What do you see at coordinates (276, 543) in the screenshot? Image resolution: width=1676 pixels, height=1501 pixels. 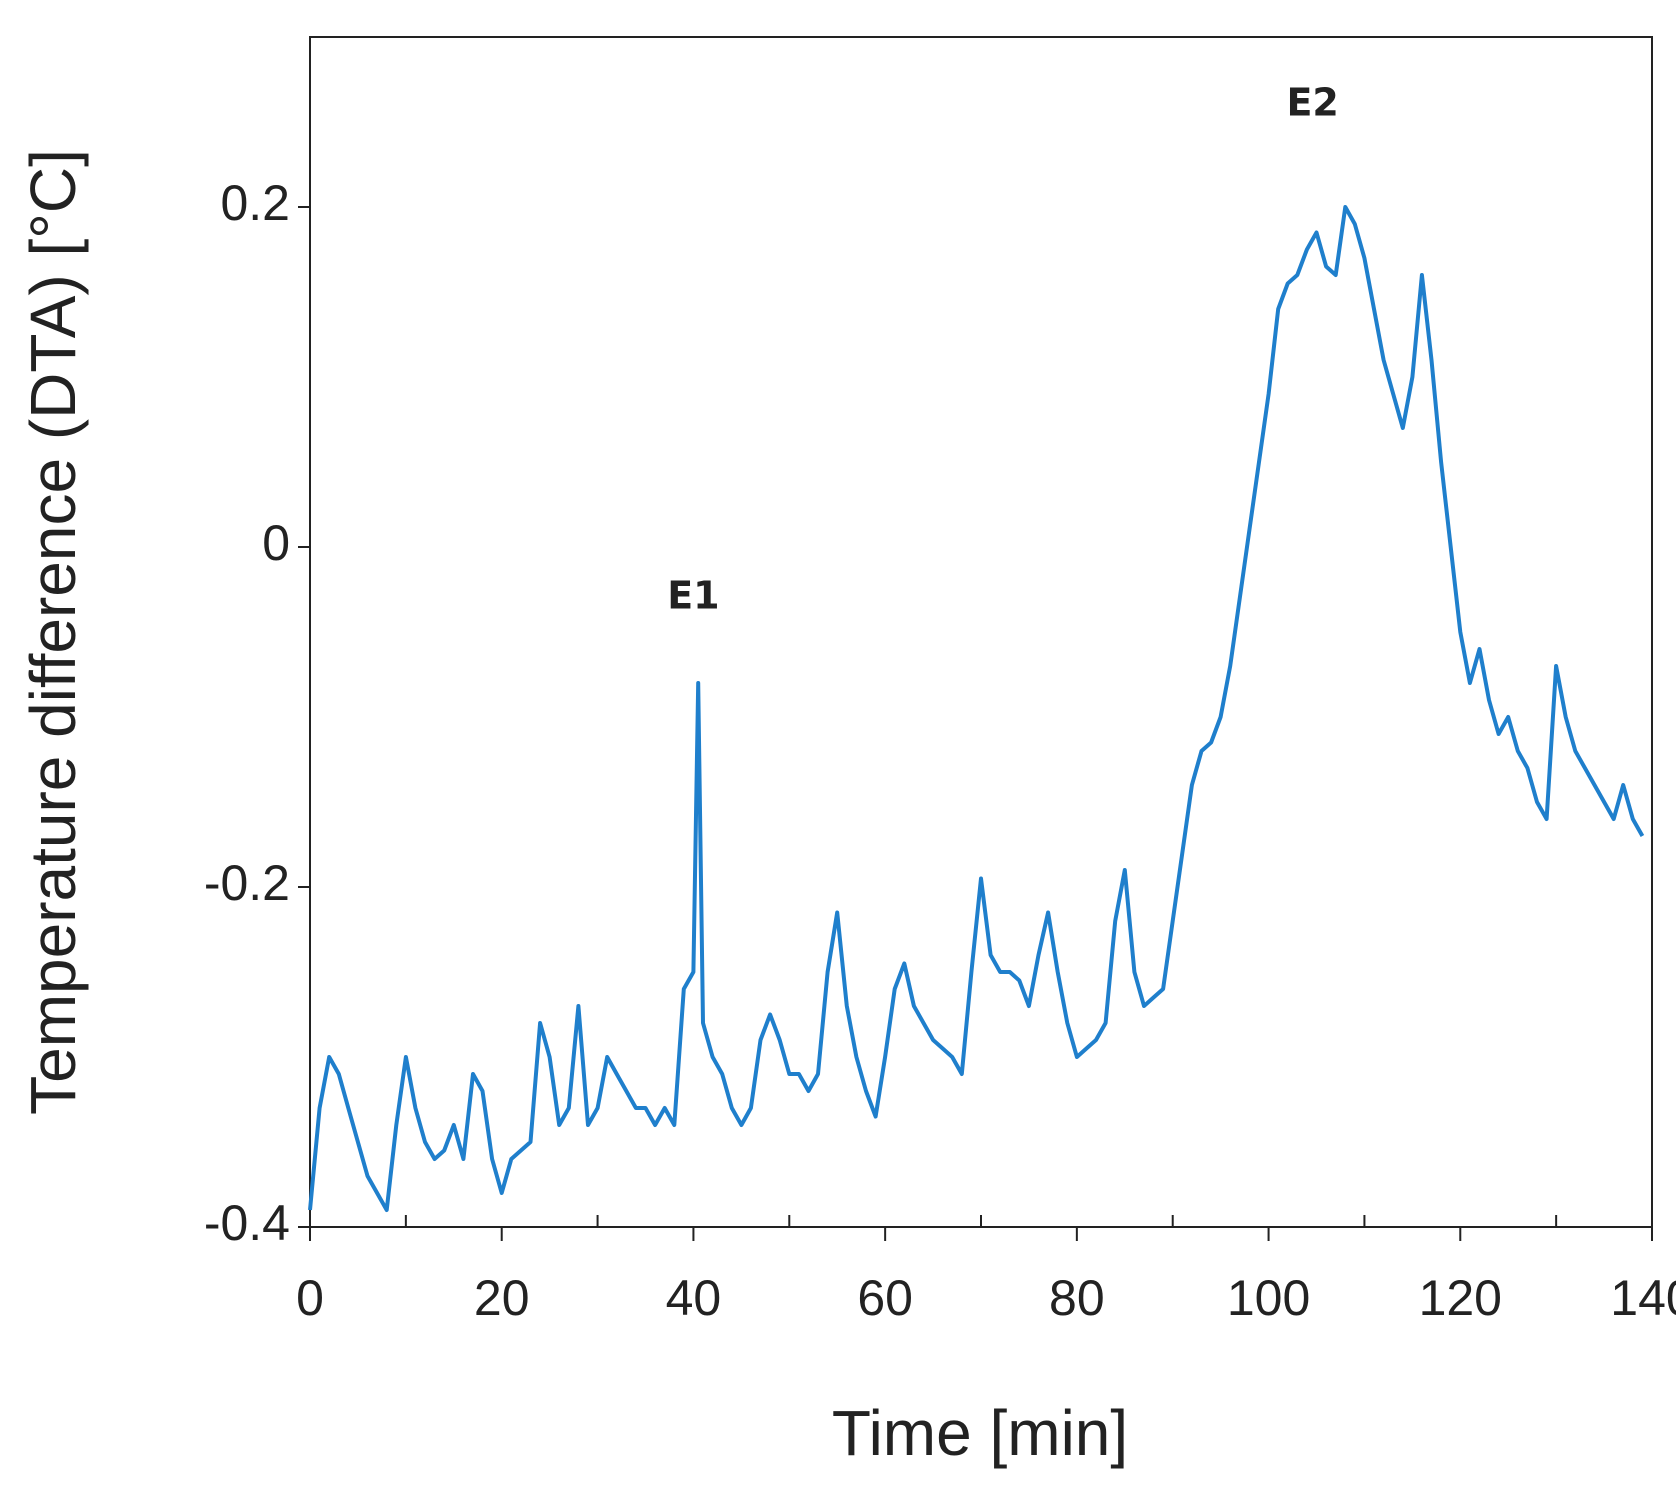 I see `y-tick-label: 0` at bounding box center [276, 543].